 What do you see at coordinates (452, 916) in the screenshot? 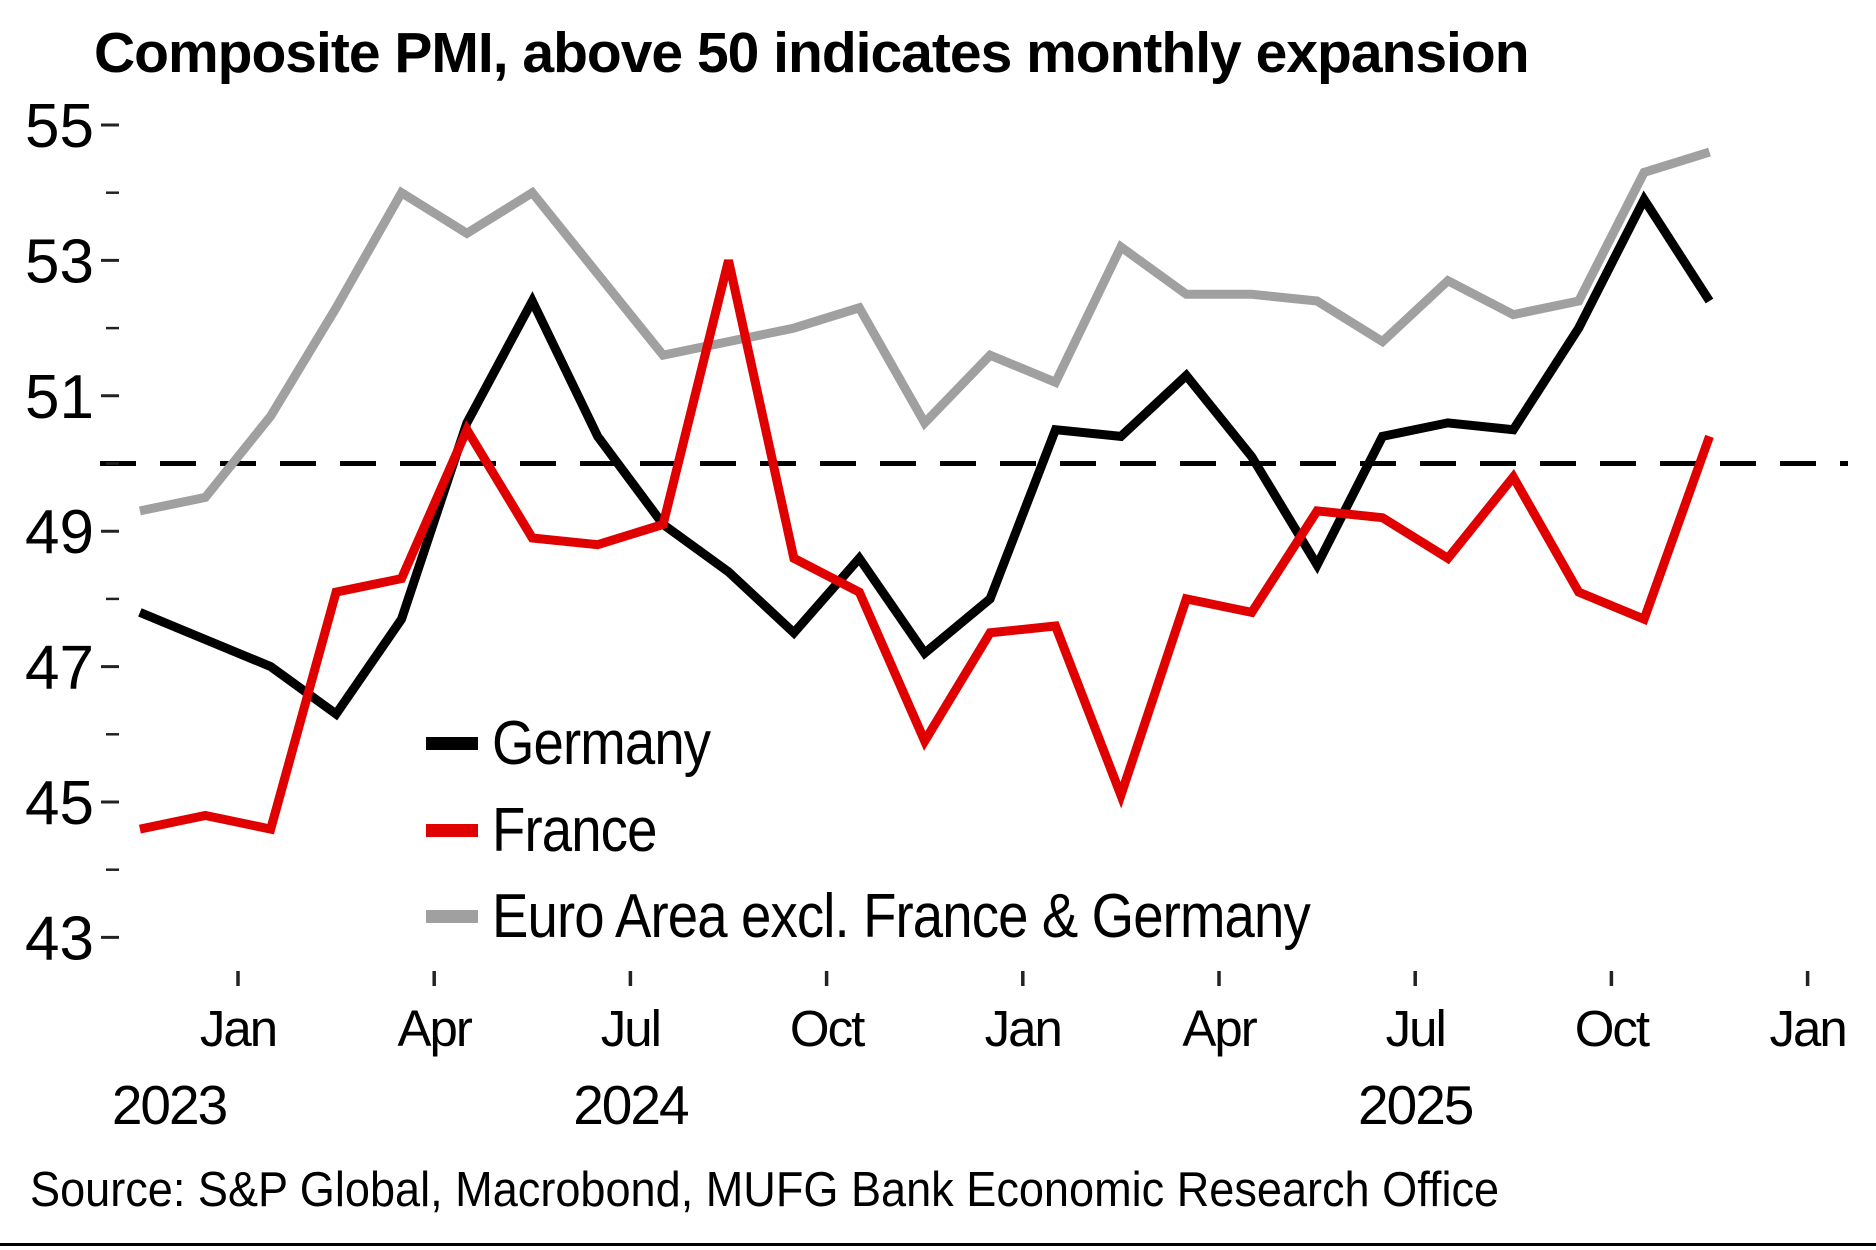
I see `euro-area-line-swatch` at bounding box center [452, 916].